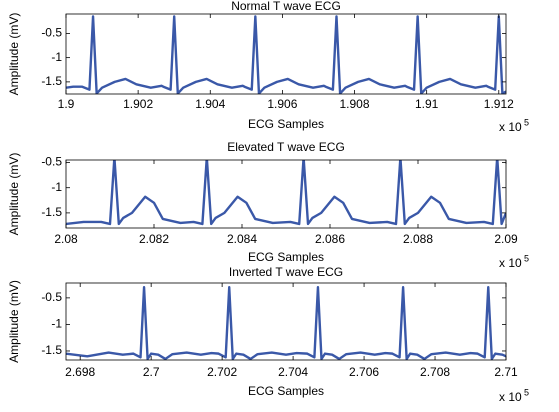 Image resolution: width=559 pixels, height=412 pixels. Describe the element at coordinates (286, 147) in the screenshot. I see `chart-title: Elevated T wave ECG` at that location.